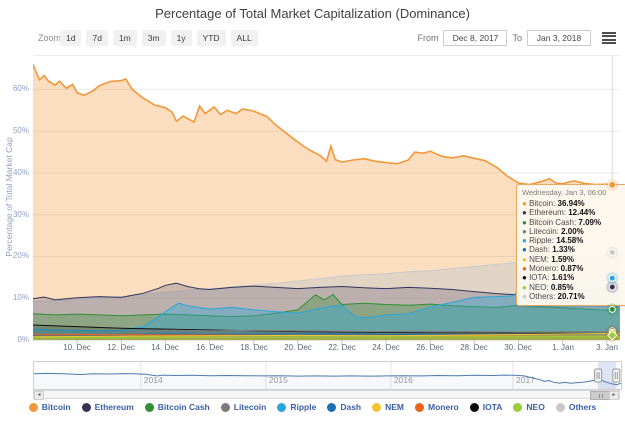  What do you see at coordinates (165, 347) in the screenshot?
I see `x-axis-label: 14. Dec` at bounding box center [165, 347].